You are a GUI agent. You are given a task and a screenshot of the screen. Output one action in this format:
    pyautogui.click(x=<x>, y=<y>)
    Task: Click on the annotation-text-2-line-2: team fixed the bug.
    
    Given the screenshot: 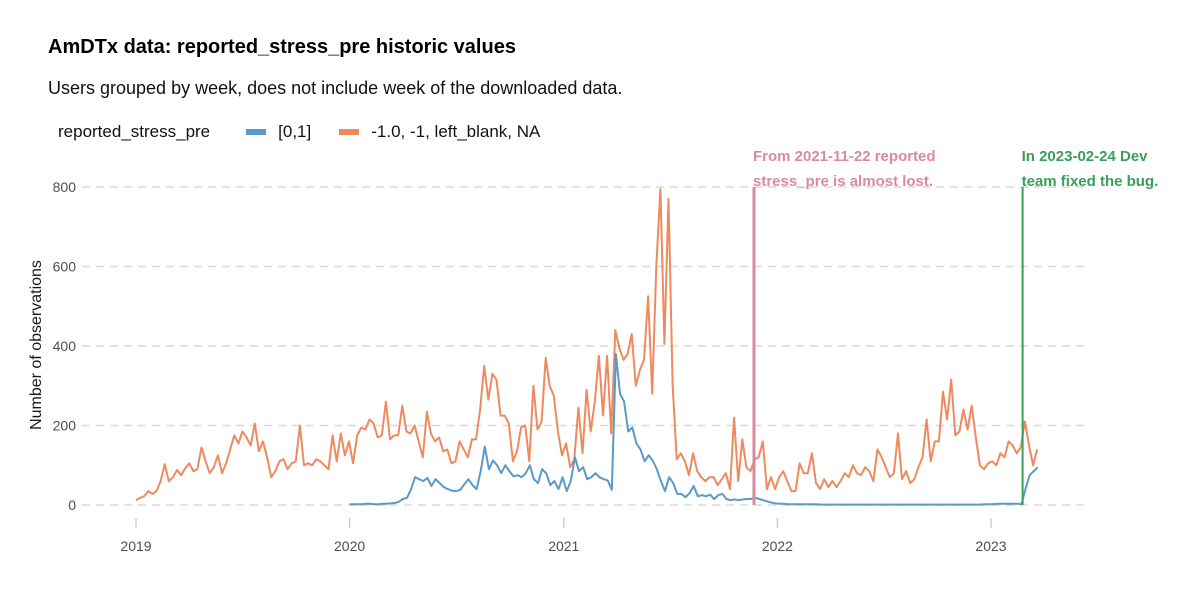 What is the action you would take?
    pyautogui.click(x=1090, y=181)
    